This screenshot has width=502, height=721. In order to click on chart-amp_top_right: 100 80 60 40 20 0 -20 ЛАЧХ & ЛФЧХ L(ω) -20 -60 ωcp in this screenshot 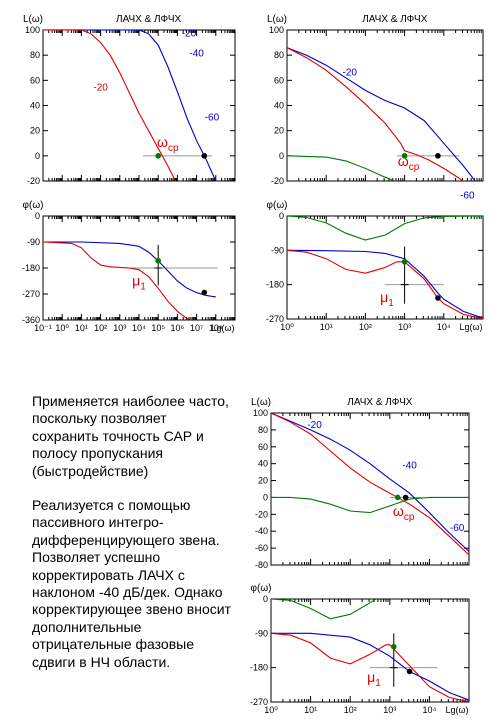, I will do `click(375, 108)`.